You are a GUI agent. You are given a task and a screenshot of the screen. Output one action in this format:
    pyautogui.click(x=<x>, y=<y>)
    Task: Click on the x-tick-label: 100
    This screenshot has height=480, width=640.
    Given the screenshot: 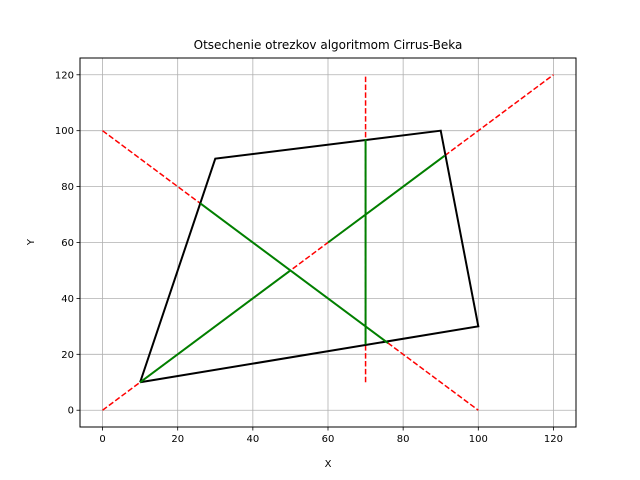 What is the action you would take?
    pyautogui.click(x=478, y=439)
    